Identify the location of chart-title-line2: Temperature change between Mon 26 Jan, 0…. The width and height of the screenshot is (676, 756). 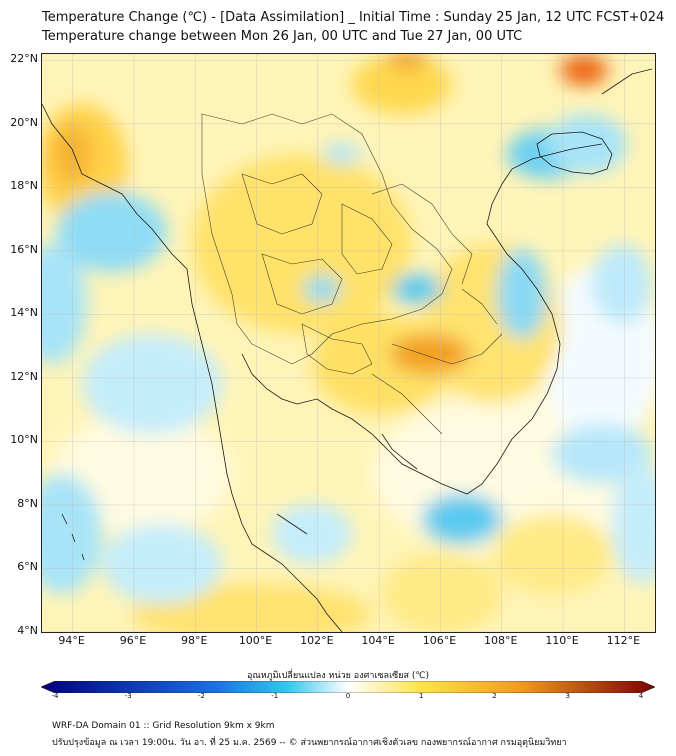
(282, 36).